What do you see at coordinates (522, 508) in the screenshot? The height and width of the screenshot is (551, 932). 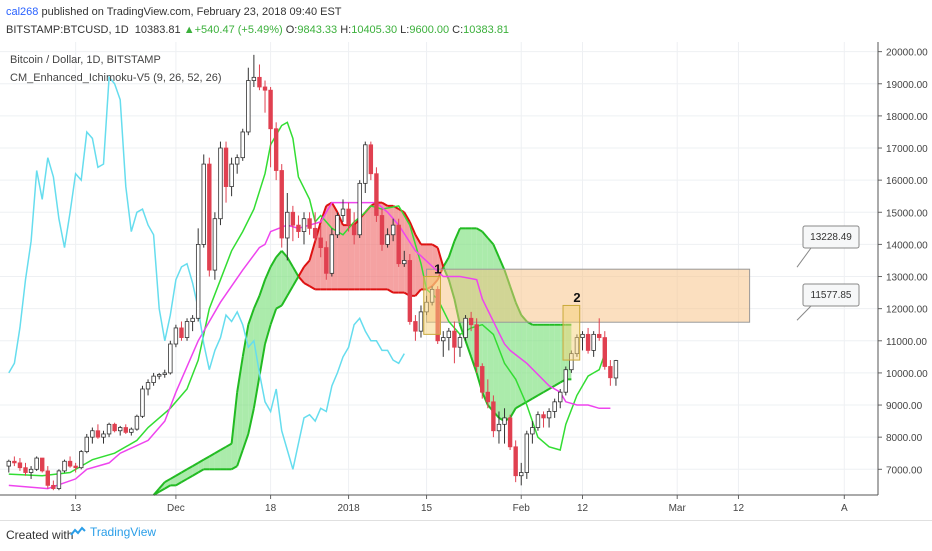 I see `x-tick-label: Feb` at bounding box center [522, 508].